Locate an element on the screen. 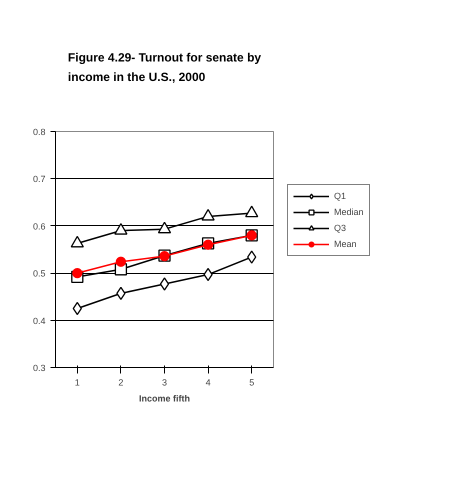 The image size is (455, 491). x-tick-label: 5 is located at coordinates (251, 383).